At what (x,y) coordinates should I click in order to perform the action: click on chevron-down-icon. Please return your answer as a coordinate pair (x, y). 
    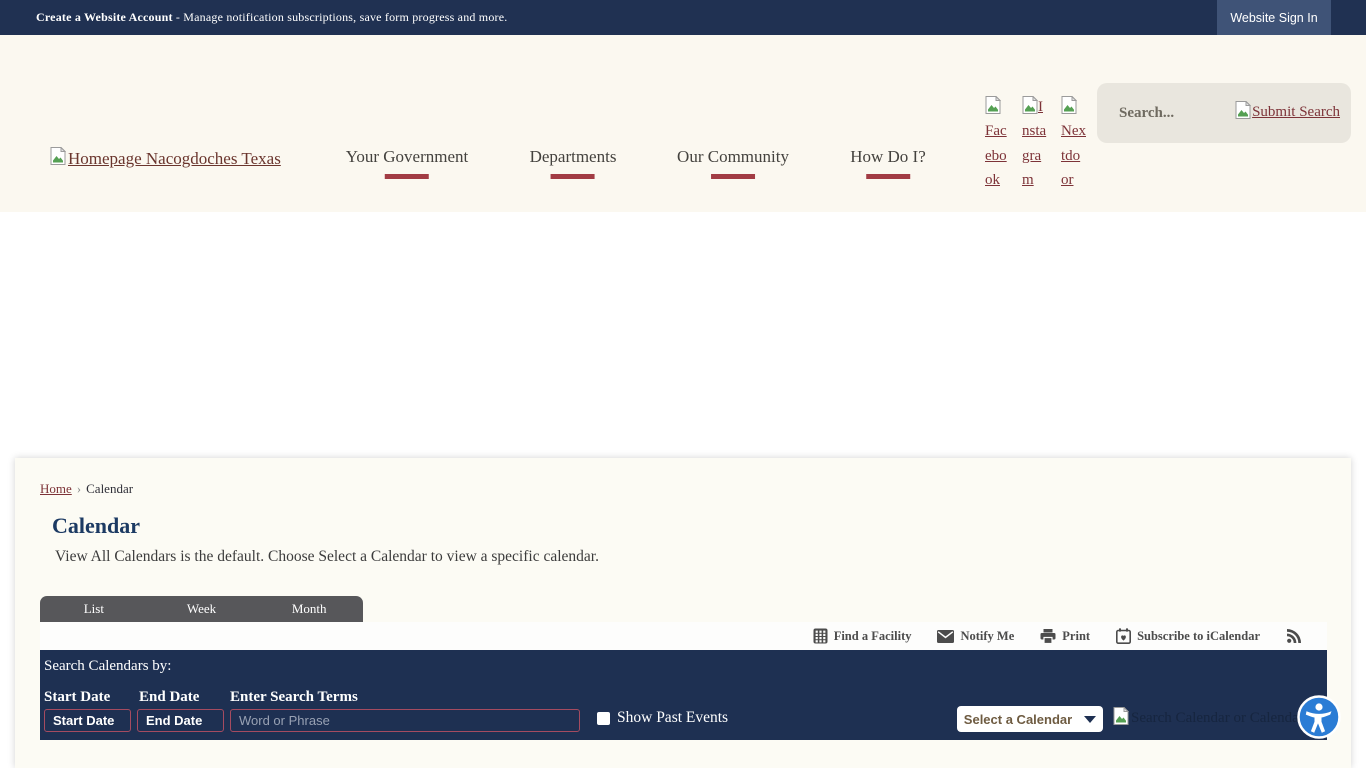
    Looking at the image, I should click on (1090, 719).